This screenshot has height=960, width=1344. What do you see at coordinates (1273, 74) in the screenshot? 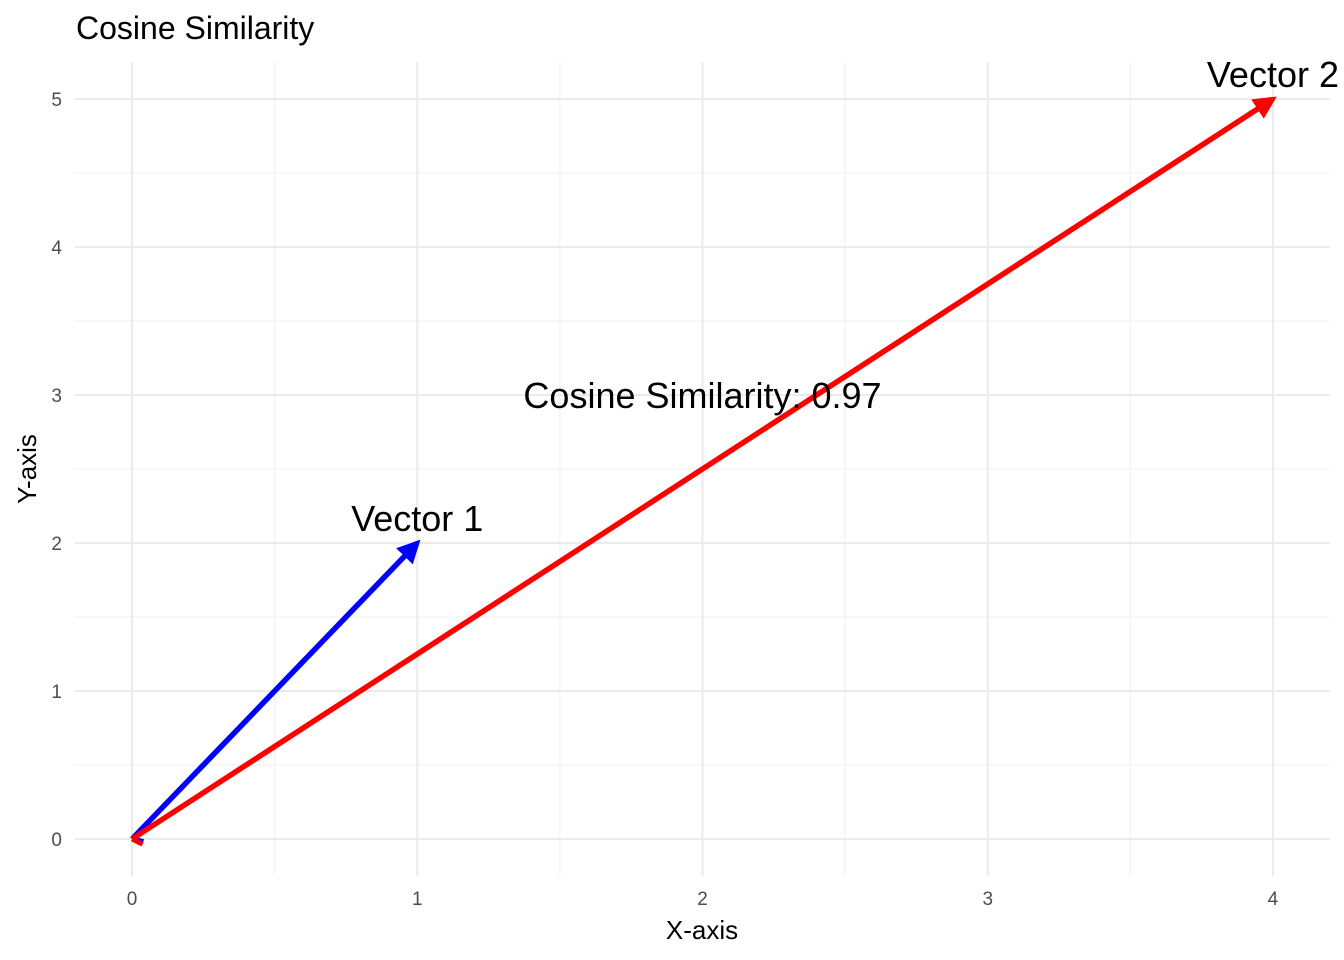
I see `vector-2-label: Vector 2` at bounding box center [1273, 74].